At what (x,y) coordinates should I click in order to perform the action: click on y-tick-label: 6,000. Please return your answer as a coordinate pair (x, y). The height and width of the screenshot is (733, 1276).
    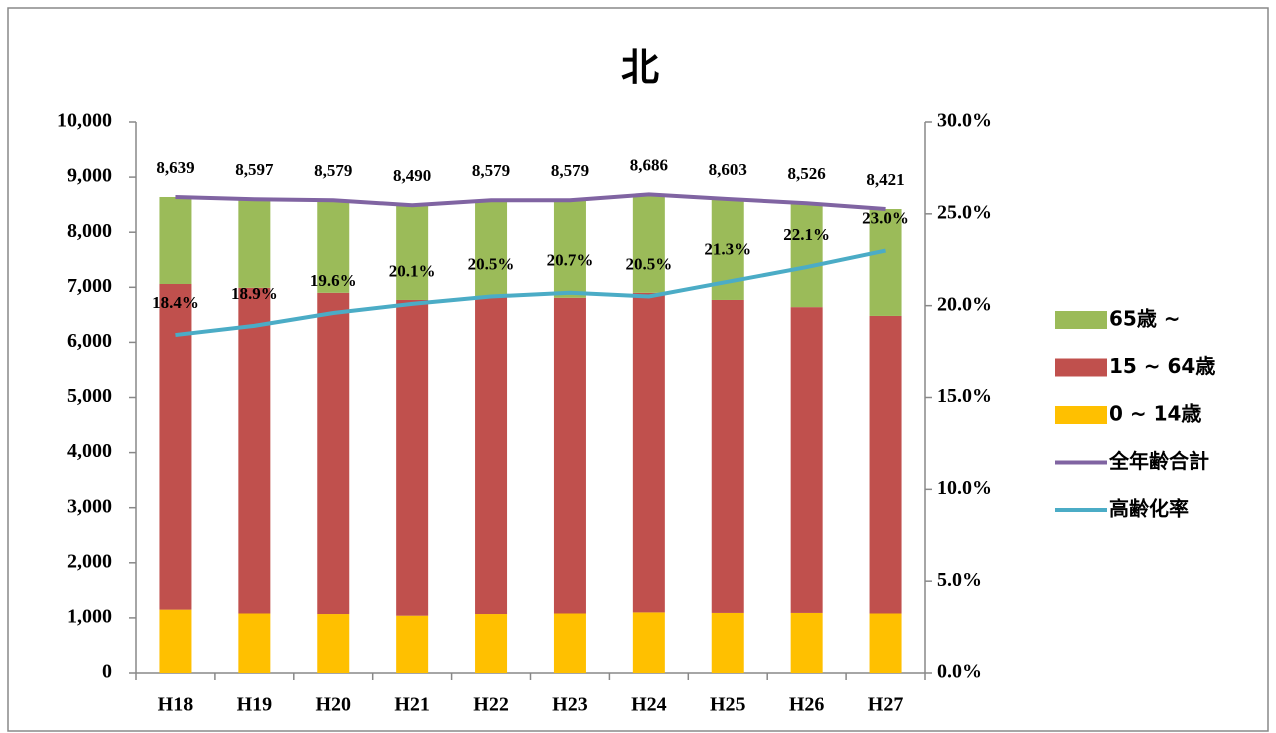
    Looking at the image, I should click on (89, 341).